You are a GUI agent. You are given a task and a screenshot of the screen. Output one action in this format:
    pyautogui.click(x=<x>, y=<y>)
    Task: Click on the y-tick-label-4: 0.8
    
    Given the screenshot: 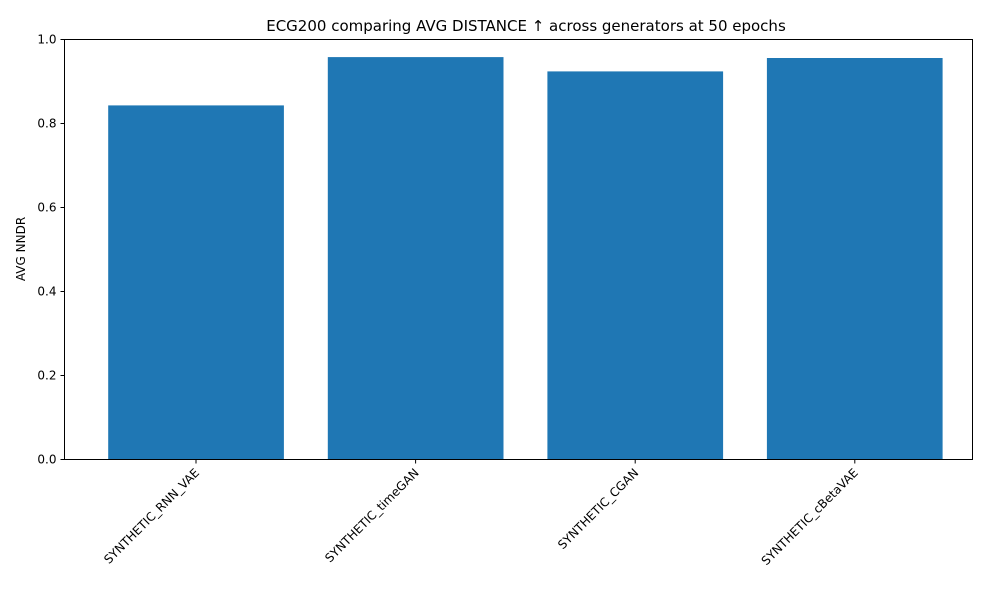 What is the action you would take?
    pyautogui.click(x=46, y=124)
    